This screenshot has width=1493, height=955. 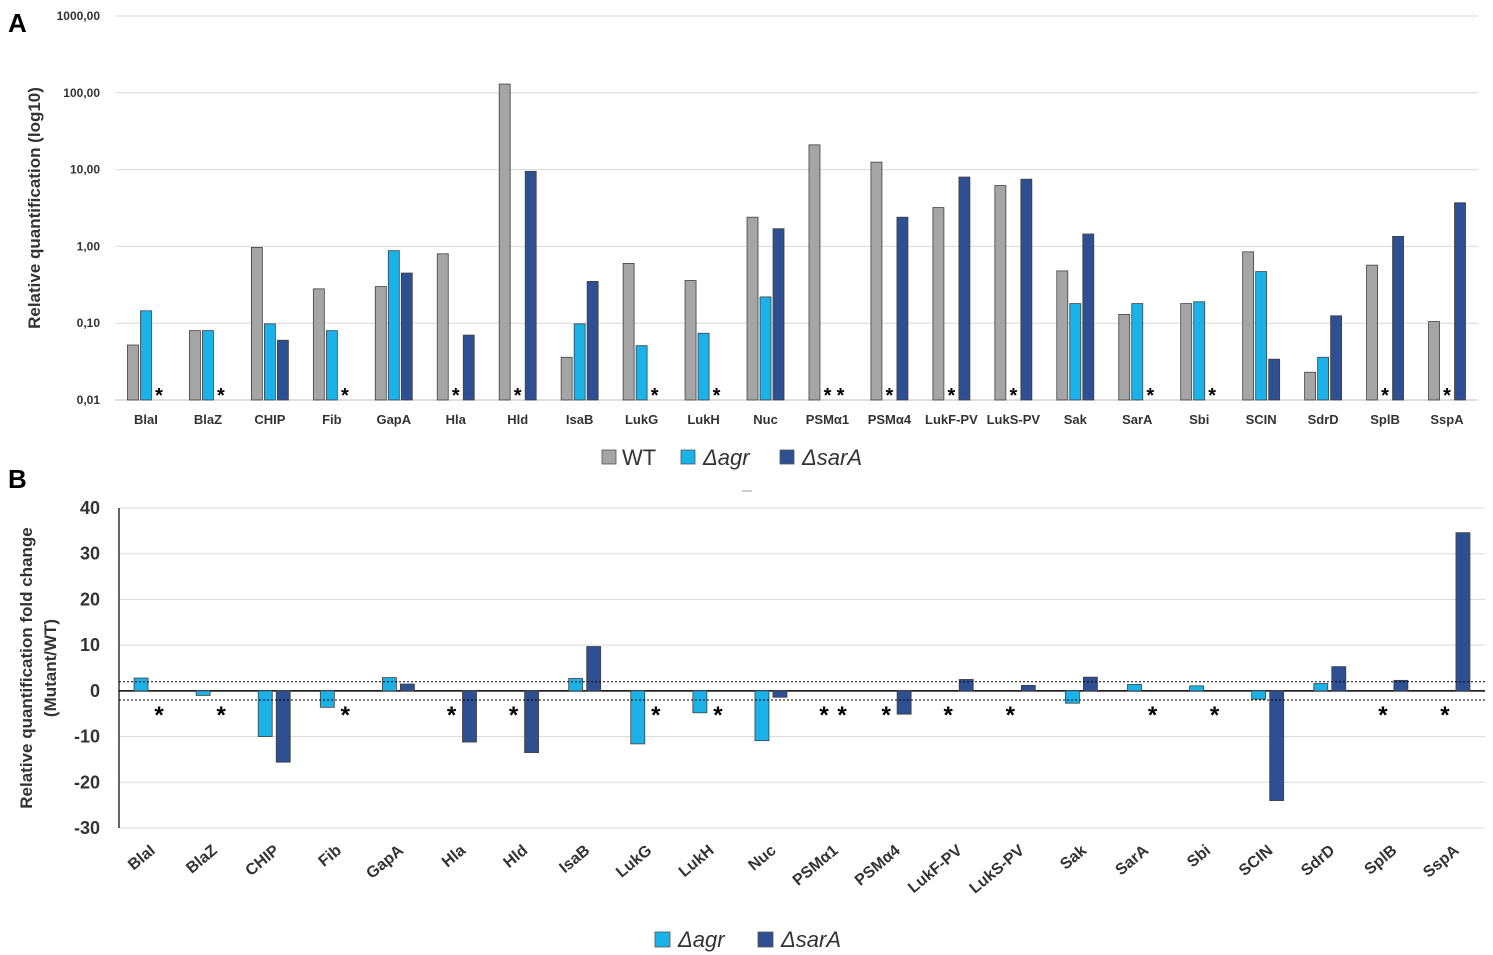 I want to click on b-y-tick-label: 40, so click(x=90, y=508).